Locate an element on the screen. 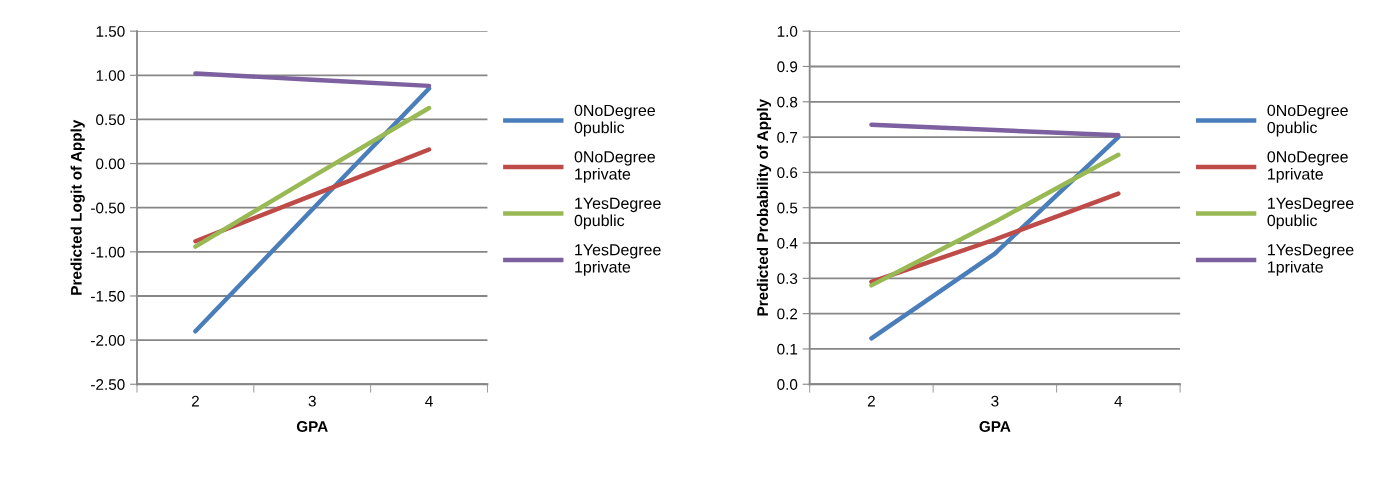 This screenshot has height=487, width=1377. y-axis-title: Predicted Probability of Apply is located at coordinates (764, 207).